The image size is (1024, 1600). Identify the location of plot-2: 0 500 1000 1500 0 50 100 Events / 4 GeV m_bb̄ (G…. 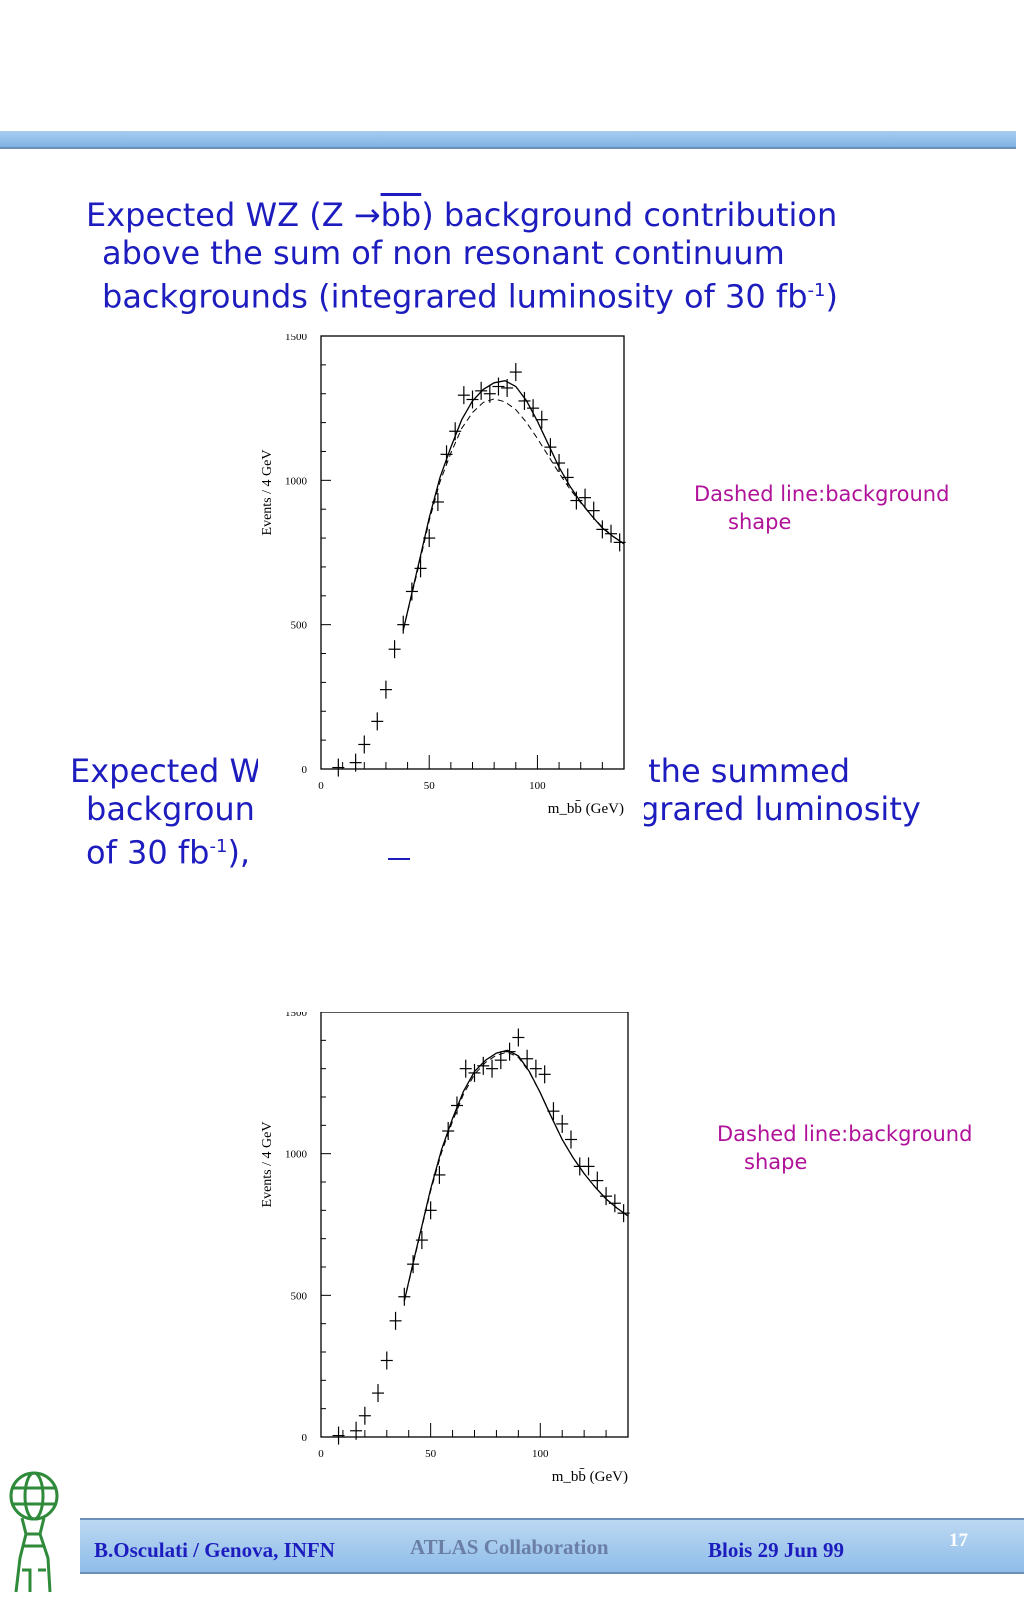
(453, 1264).